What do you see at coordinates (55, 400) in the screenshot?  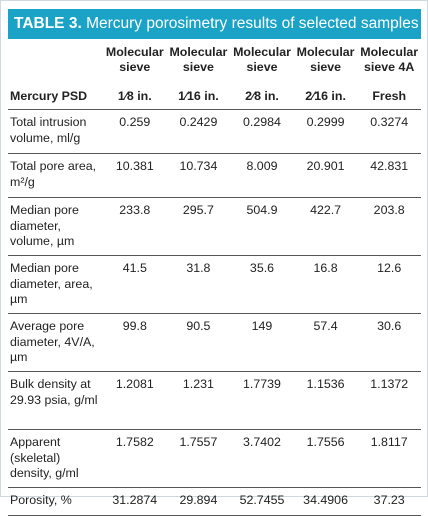 I see `row-label: Bulk density at 29.93 psia, g/ml` at bounding box center [55, 400].